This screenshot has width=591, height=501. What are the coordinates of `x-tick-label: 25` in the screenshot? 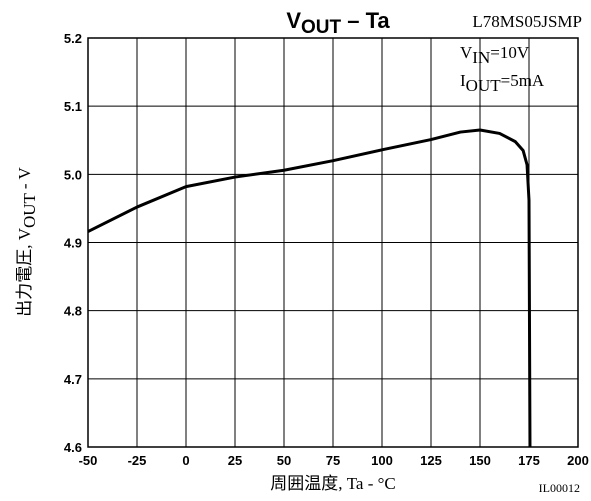 It's located at (235, 460).